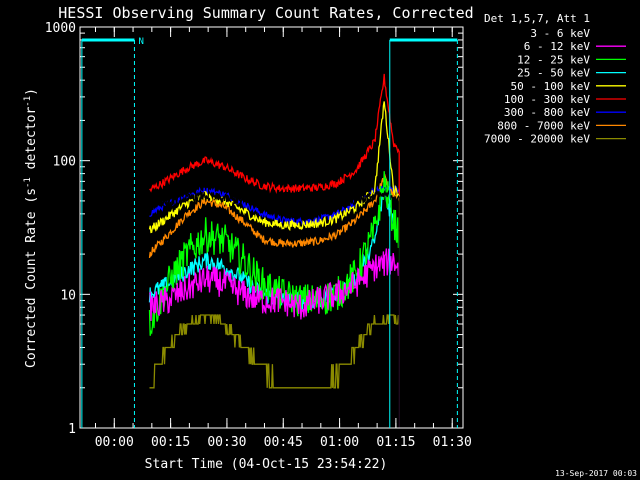 Image resolution: width=640 pixels, height=480 pixels. Describe the element at coordinates (60, 28) in the screenshot. I see `y-tick-label: 1000` at that location.